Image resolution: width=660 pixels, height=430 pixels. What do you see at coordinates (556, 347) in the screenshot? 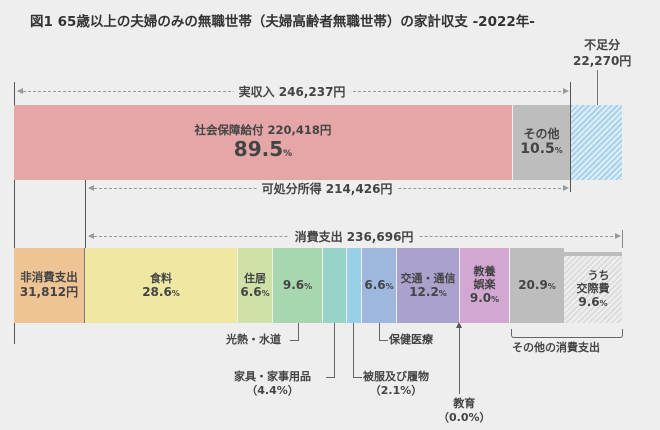
I see `other-consumption-annotation: その他の消費支出` at bounding box center [556, 347].